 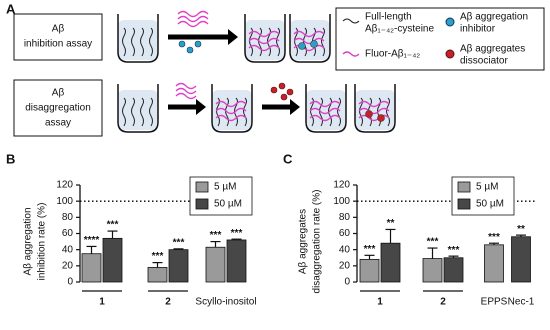 What do you see at coordinates (42, 242) in the screenshot?
I see `y-axis-label: inhibition rate (%)` at bounding box center [42, 242].